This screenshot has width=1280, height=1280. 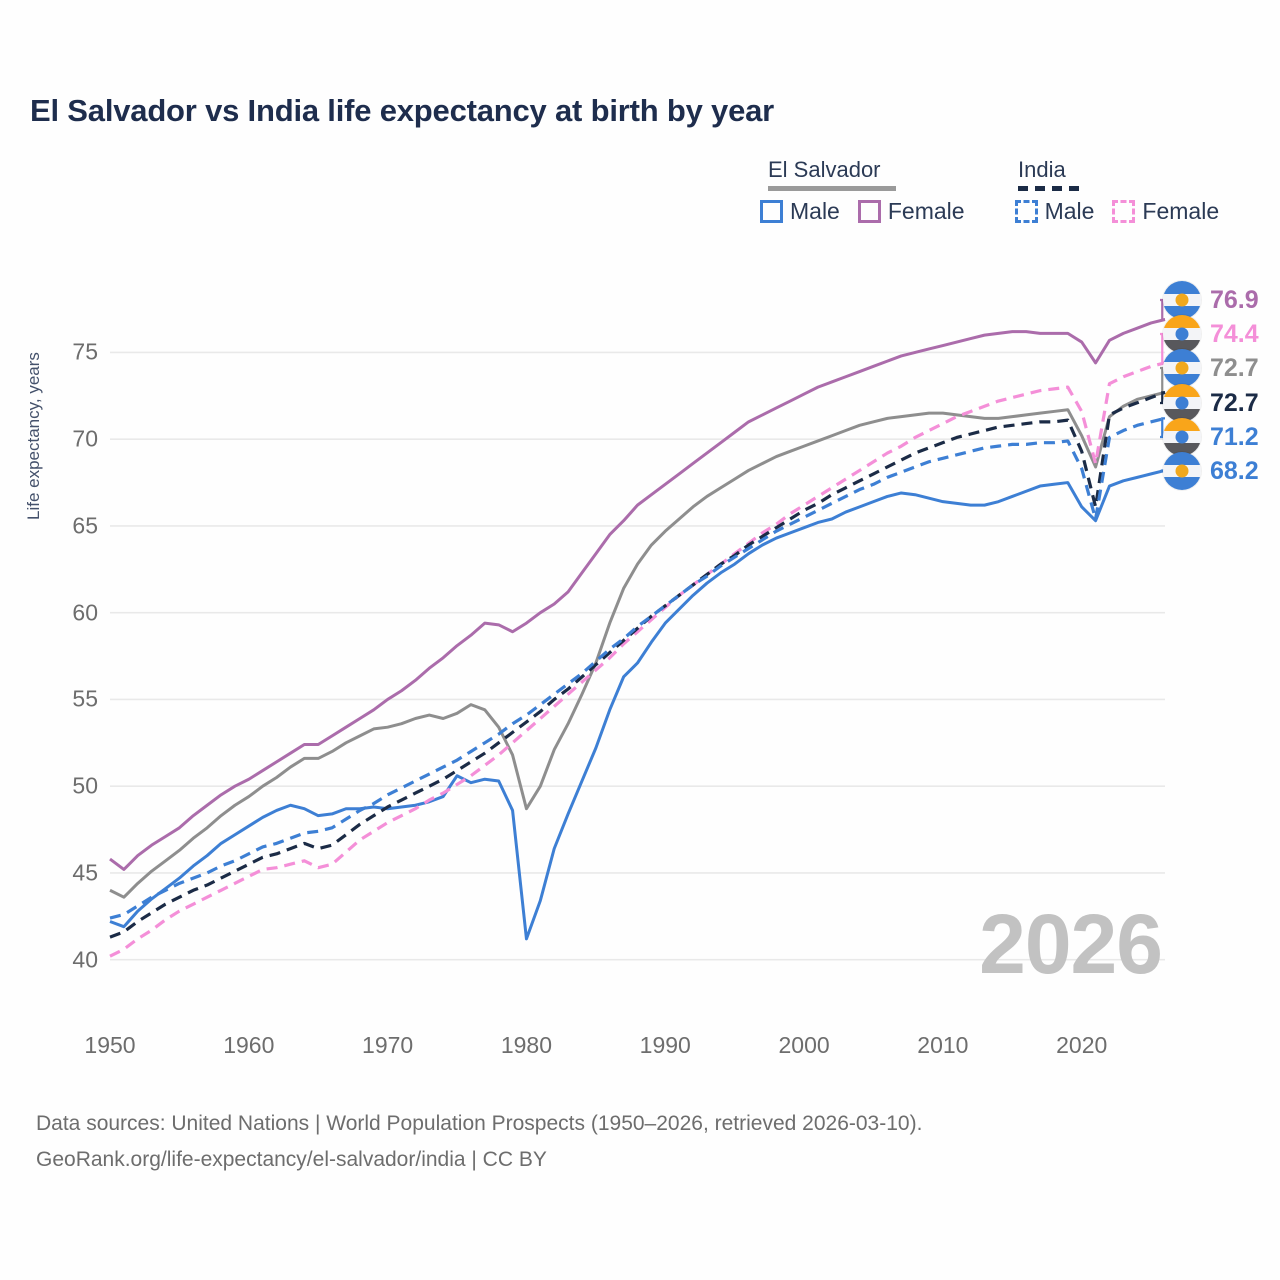 I want to click on series-end-label: 71.2, so click(x=1211, y=437).